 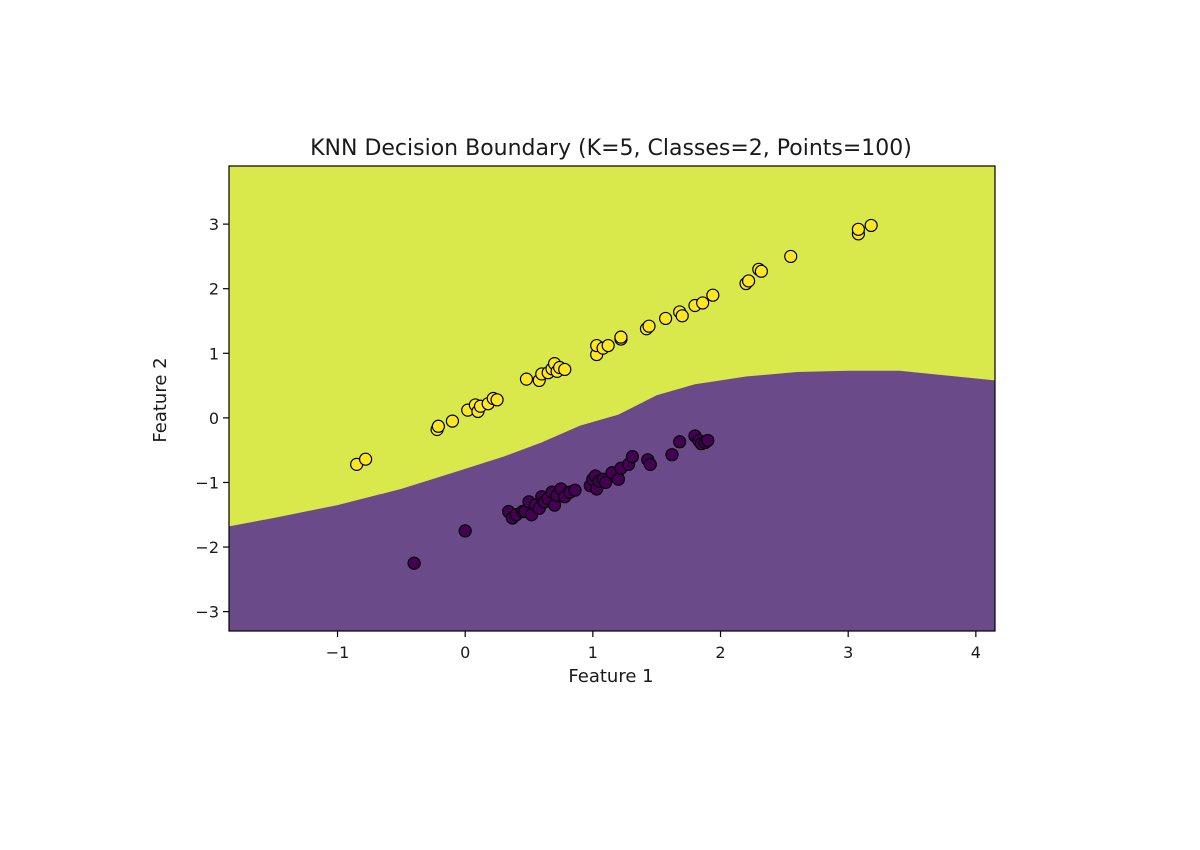 What do you see at coordinates (338, 652) in the screenshot?
I see `x-tick-label: −1` at bounding box center [338, 652].